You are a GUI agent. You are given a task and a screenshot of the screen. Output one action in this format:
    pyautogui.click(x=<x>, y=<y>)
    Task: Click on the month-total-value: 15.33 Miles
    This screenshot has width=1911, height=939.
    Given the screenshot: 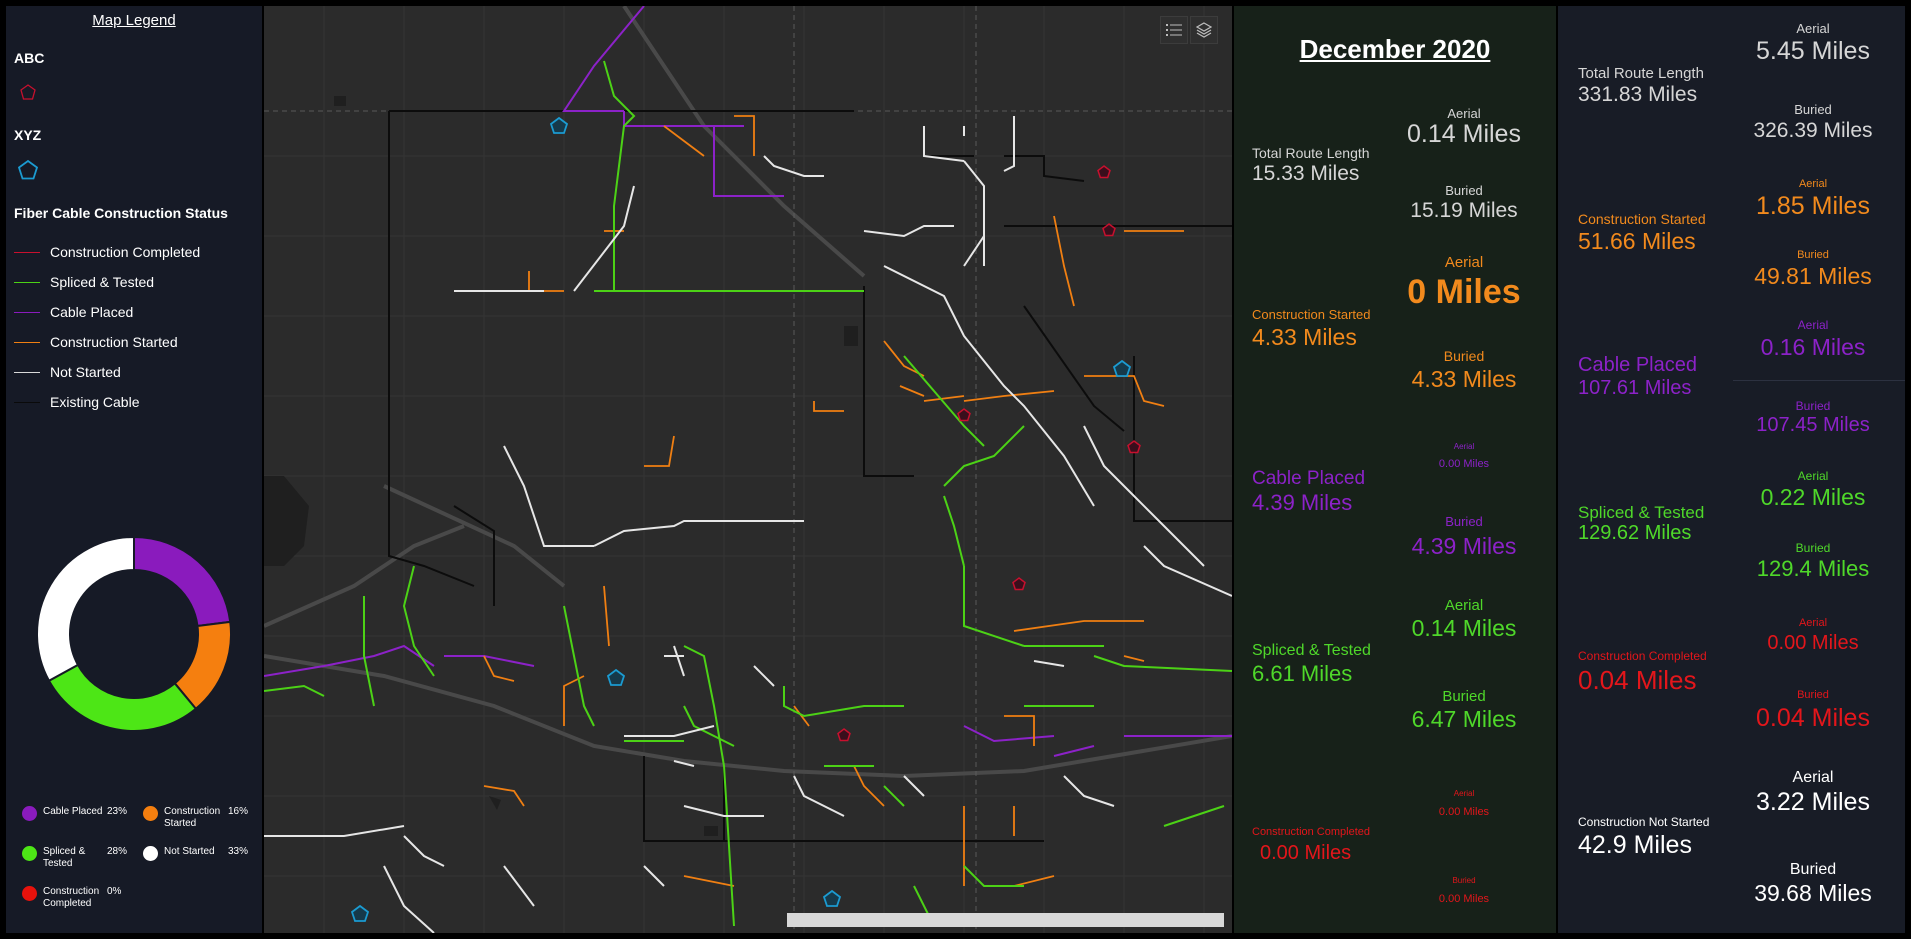 What is the action you would take?
    pyautogui.click(x=1306, y=173)
    